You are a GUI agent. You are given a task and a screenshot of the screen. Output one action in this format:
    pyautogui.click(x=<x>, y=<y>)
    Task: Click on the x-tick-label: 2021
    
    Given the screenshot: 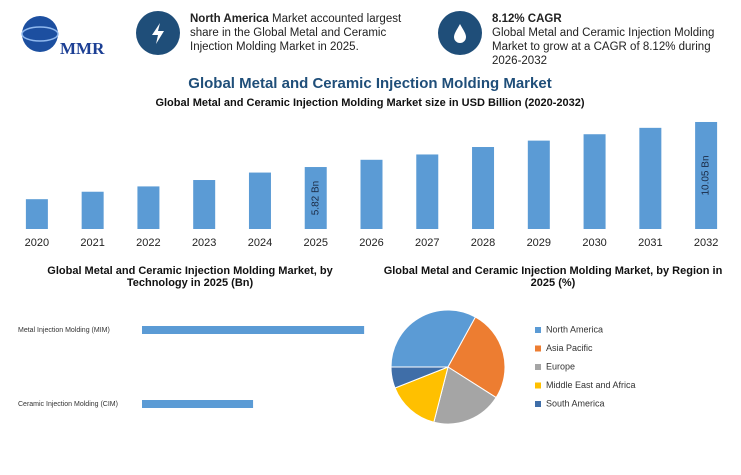 What is the action you would take?
    pyautogui.click(x=92, y=243)
    